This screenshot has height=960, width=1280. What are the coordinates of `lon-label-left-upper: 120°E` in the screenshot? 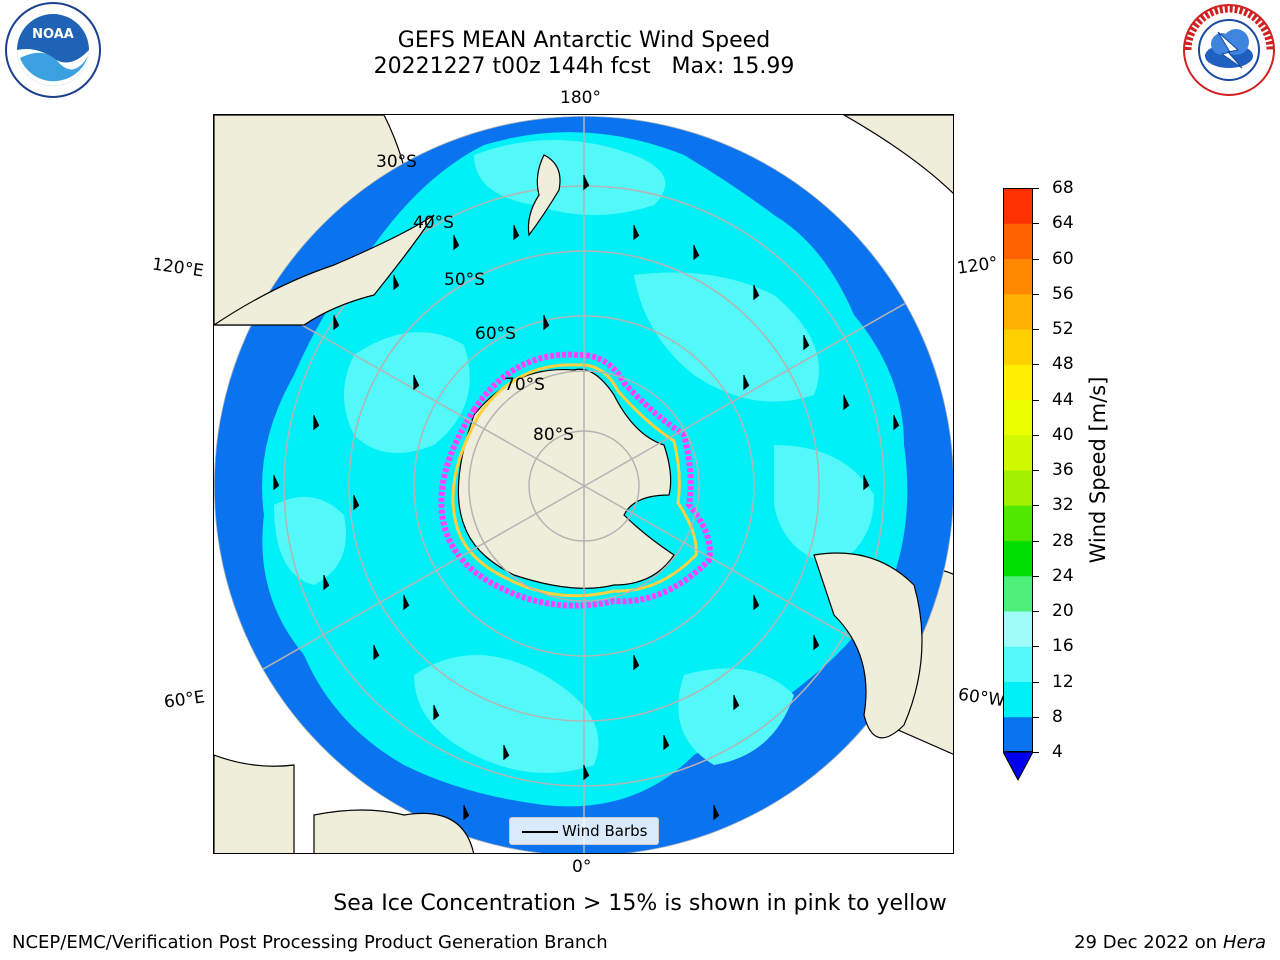 It's located at (177, 268).